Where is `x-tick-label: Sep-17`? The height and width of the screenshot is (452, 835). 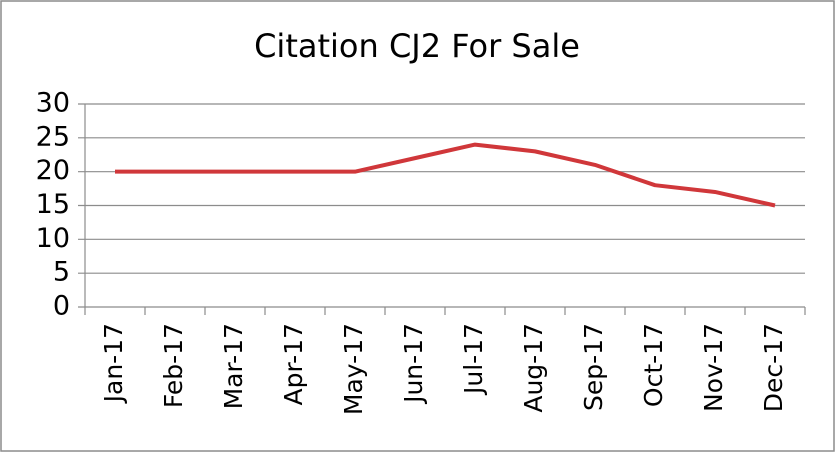
x-tick-label: Sep-17 is located at coordinates (593, 367).